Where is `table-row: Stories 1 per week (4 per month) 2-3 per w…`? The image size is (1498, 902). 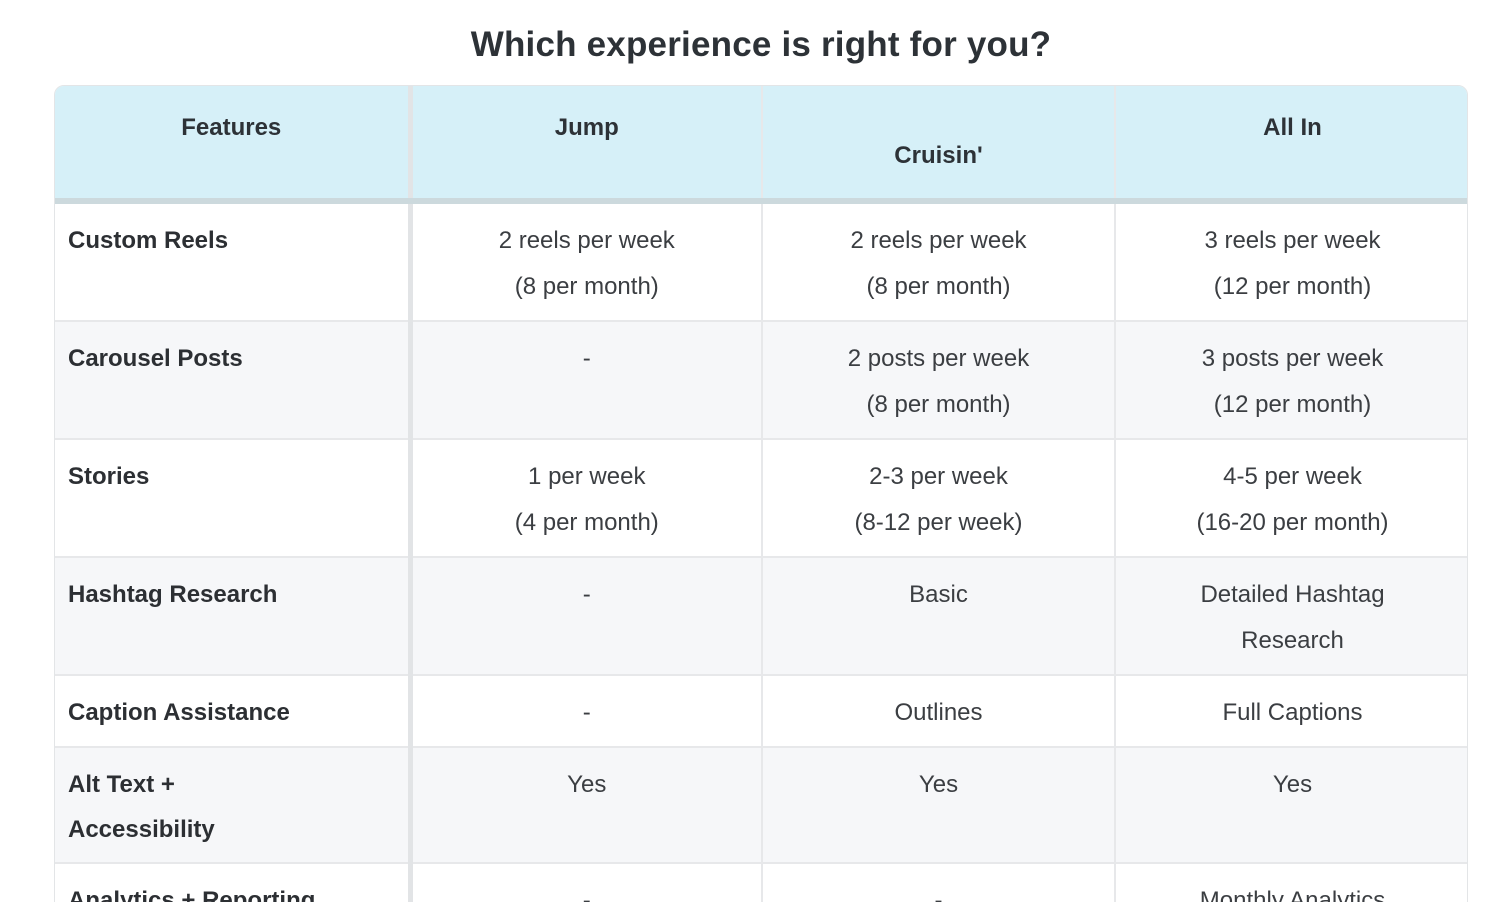 table-row: Stories 1 per week (4 per month) 2-3 per w… is located at coordinates (761, 497).